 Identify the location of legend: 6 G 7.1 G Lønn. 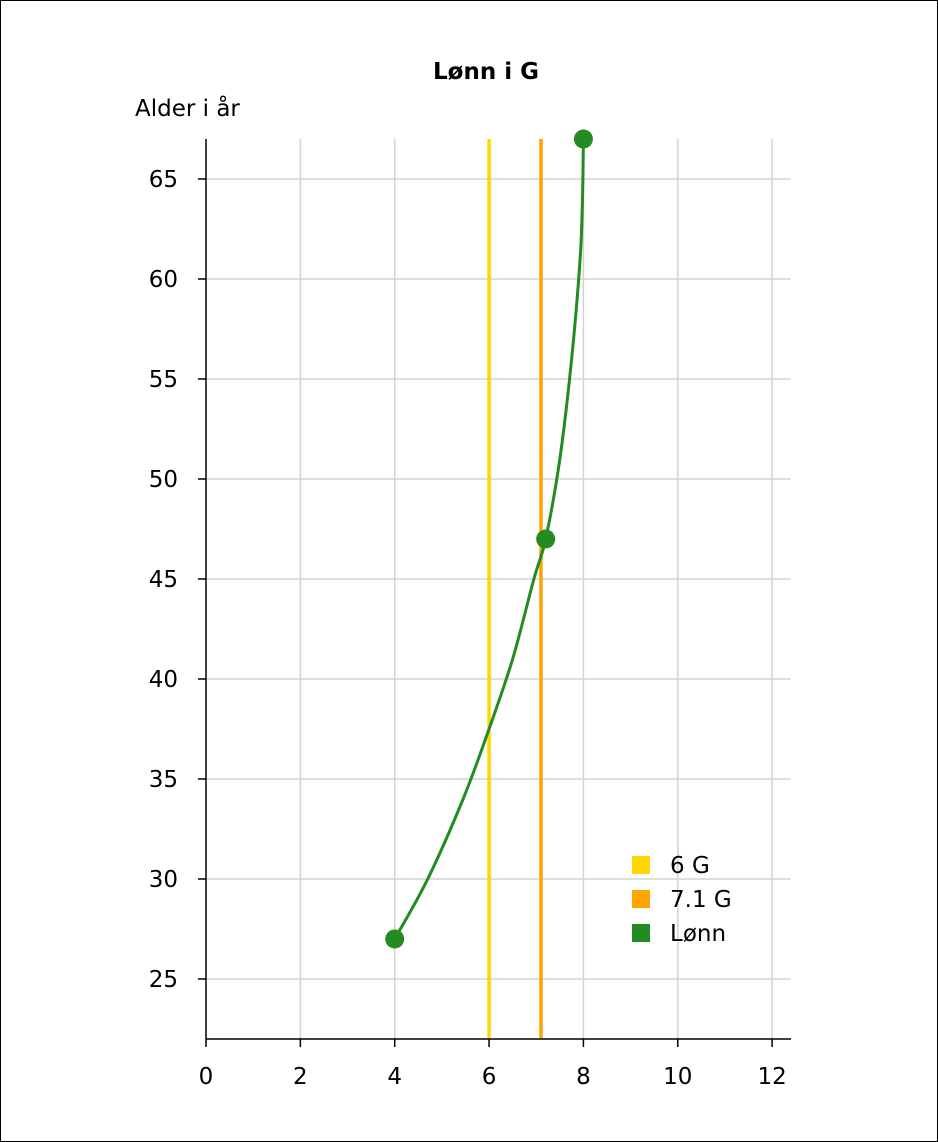
(682, 900).